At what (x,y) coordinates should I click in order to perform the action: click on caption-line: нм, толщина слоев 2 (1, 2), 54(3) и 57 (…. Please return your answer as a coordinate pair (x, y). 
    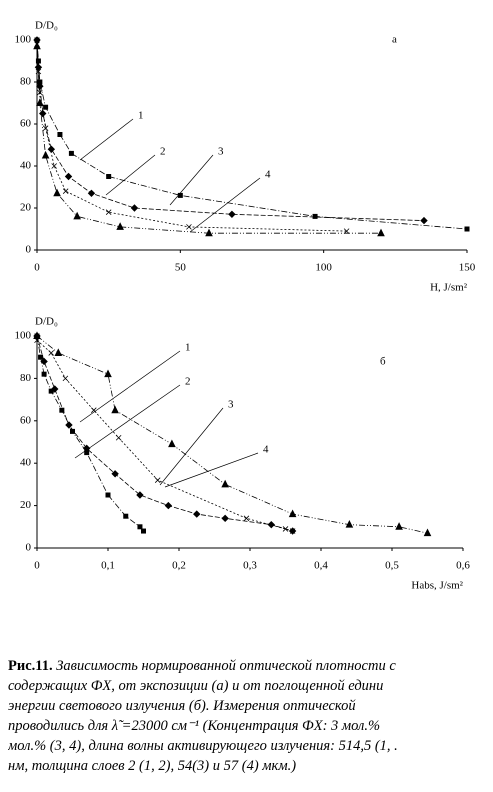
    Looking at the image, I should click on (152, 766).